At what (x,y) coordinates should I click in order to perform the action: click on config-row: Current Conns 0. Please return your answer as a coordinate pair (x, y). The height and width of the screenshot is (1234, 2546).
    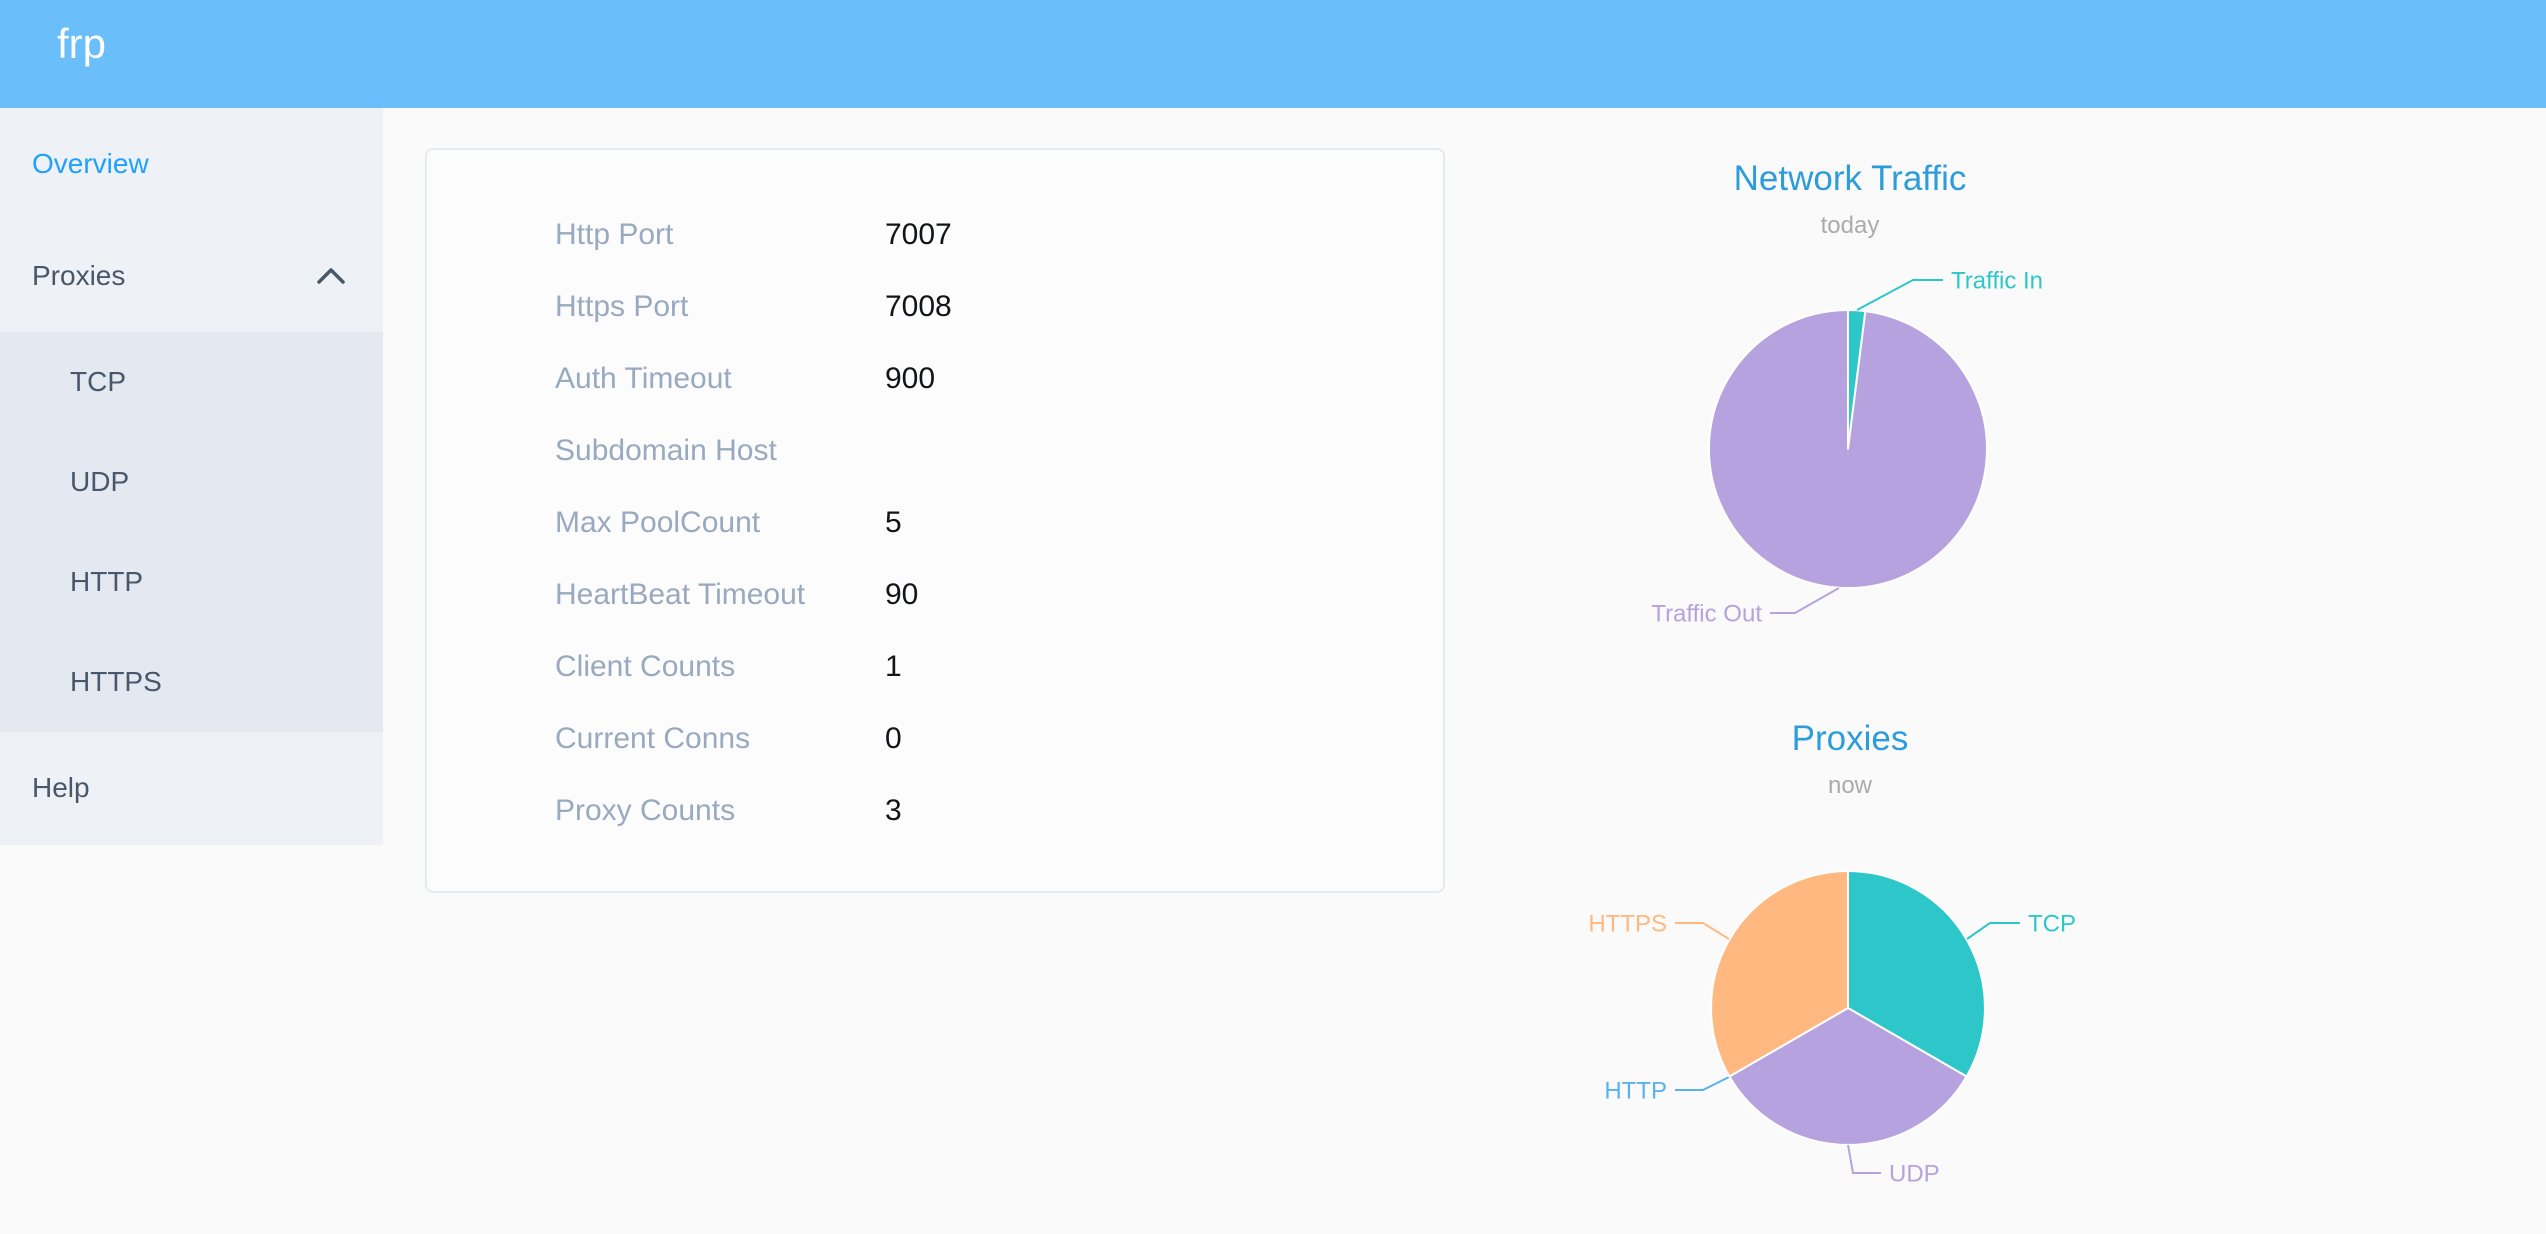
    Looking at the image, I should click on (935, 739).